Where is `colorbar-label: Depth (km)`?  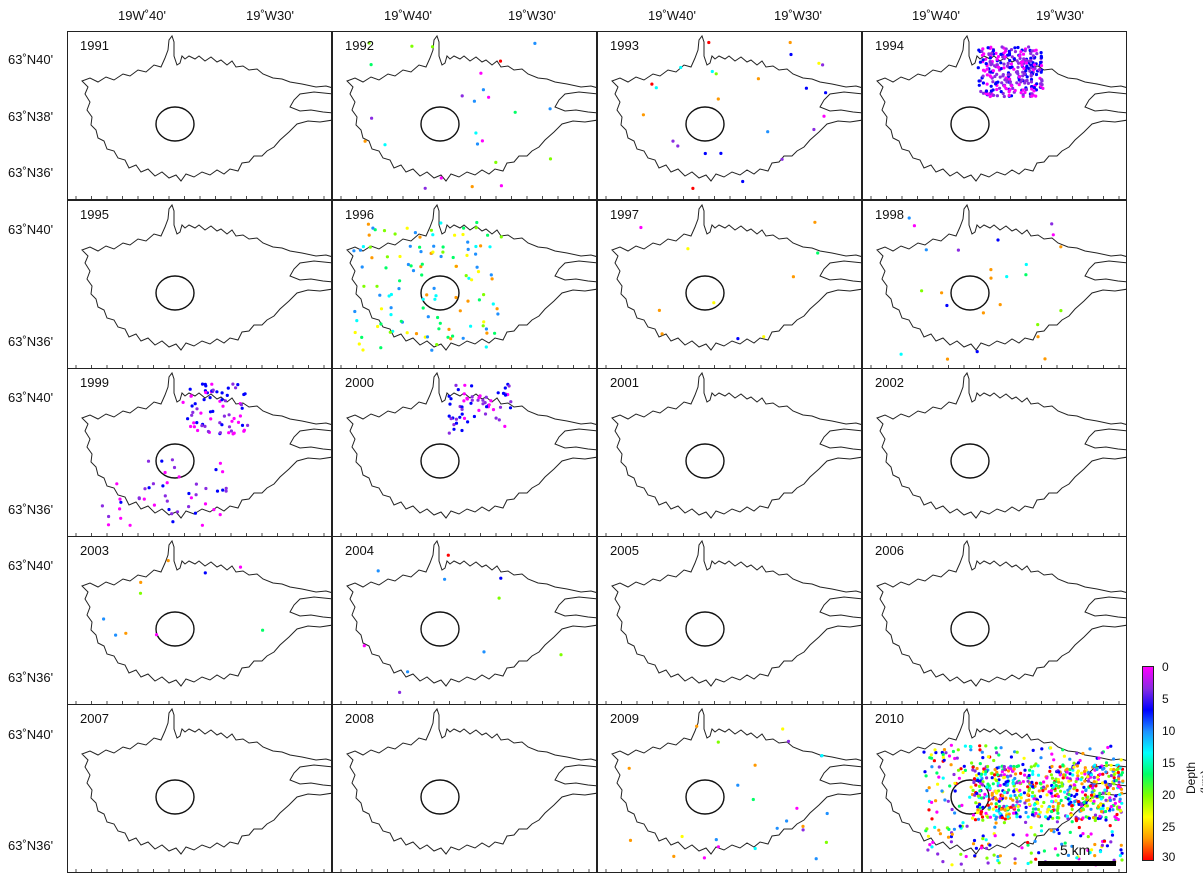
colorbar-label: Depth (km) is located at coordinates (1193, 777).